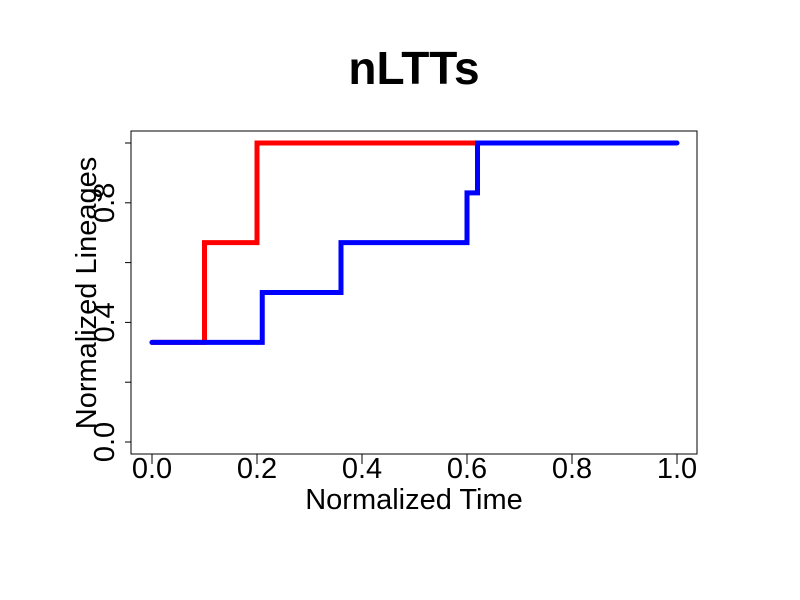 This screenshot has width=800, height=600. What do you see at coordinates (87, 293) in the screenshot?
I see `y-axis-label: Normalized Lineages` at bounding box center [87, 293].